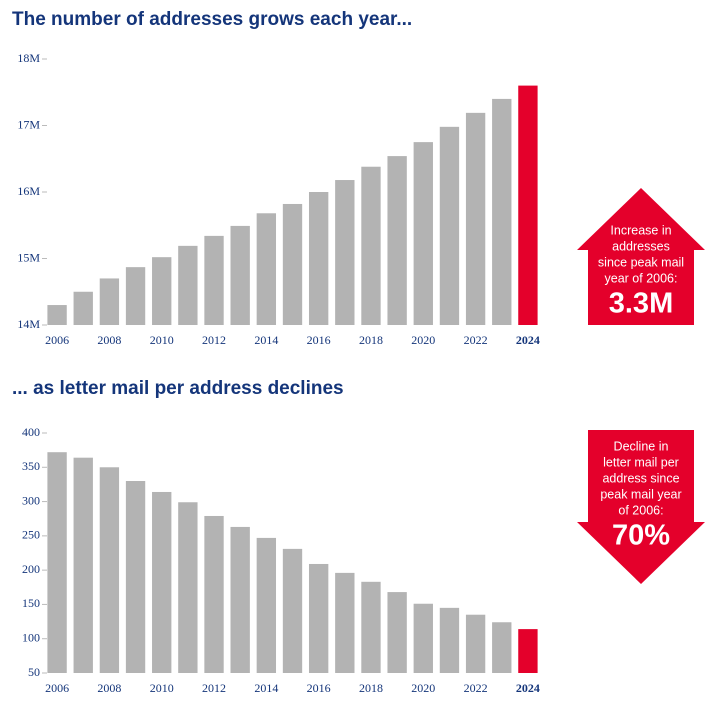  What do you see at coordinates (28, 124) in the screenshot?
I see `y-tick-label: 17M` at bounding box center [28, 124].